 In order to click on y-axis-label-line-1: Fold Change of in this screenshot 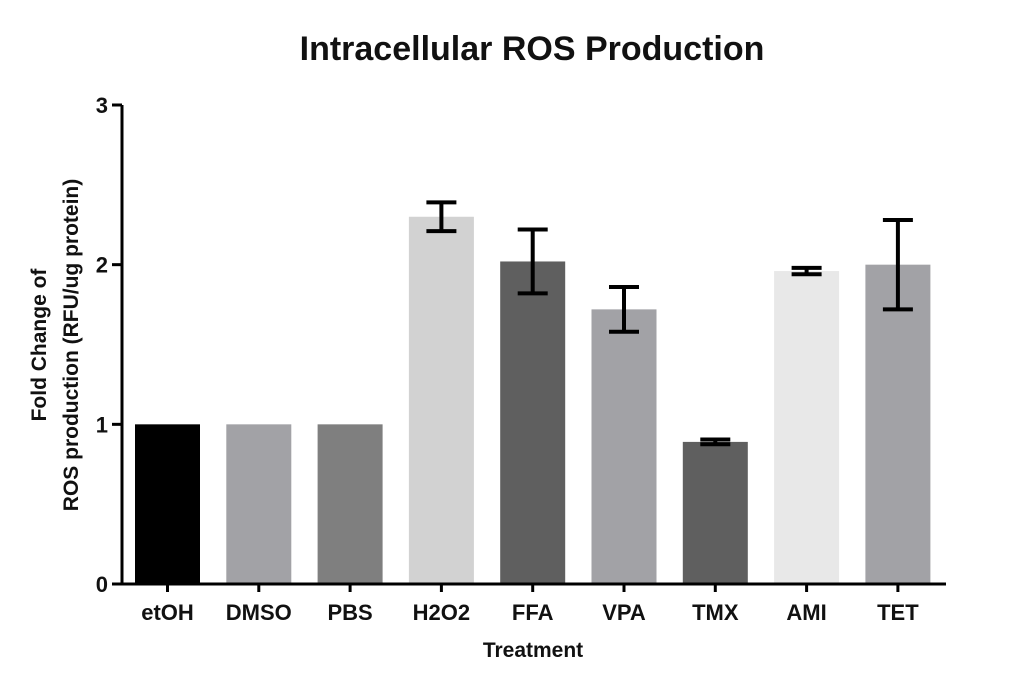, I will do `click(39, 345)`.